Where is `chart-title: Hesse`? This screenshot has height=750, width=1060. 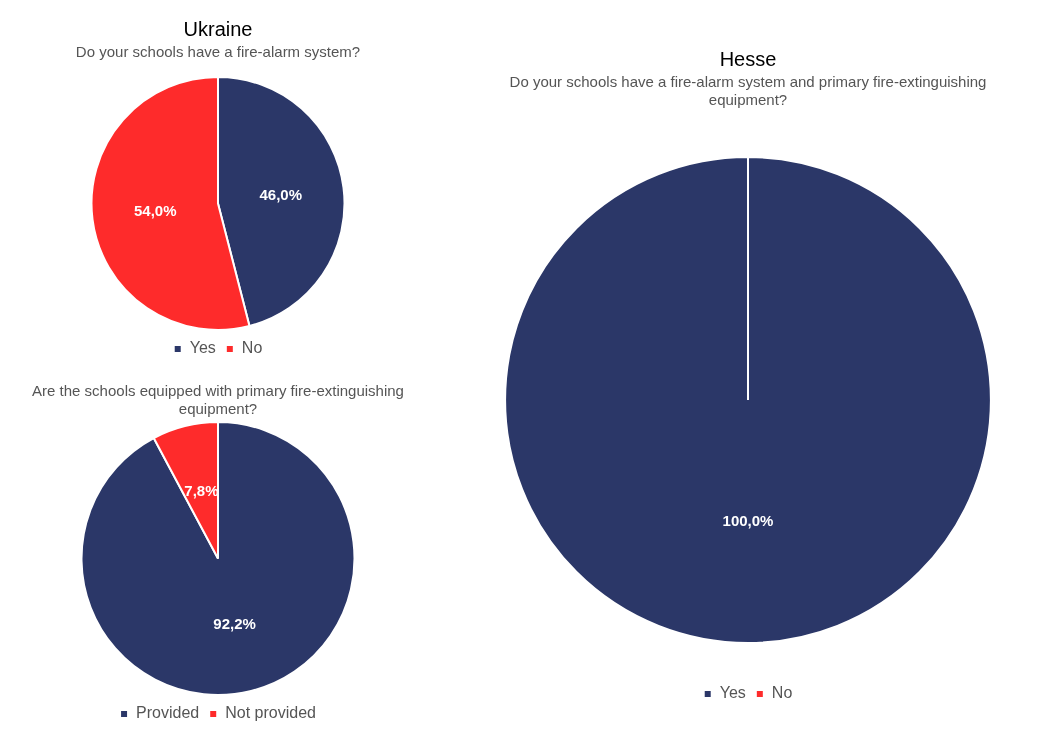
chart-title: Hesse is located at coordinates (748, 58).